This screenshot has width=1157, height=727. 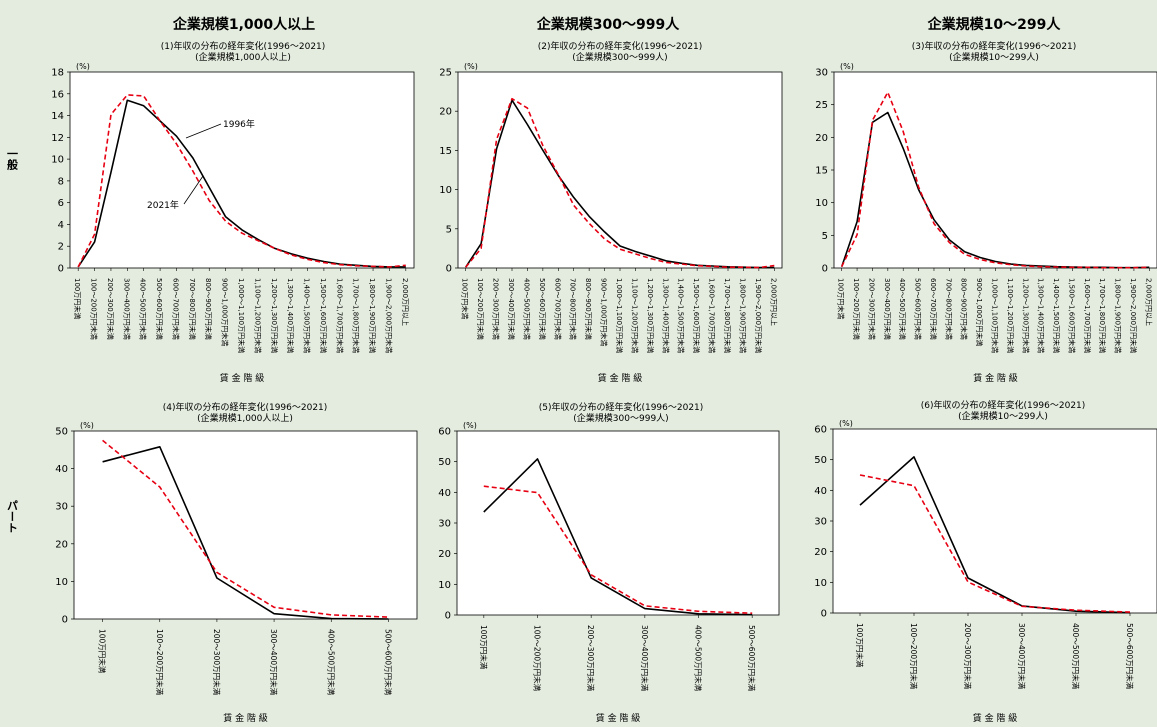 I want to click on series-1996-line, so click(x=245, y=532).